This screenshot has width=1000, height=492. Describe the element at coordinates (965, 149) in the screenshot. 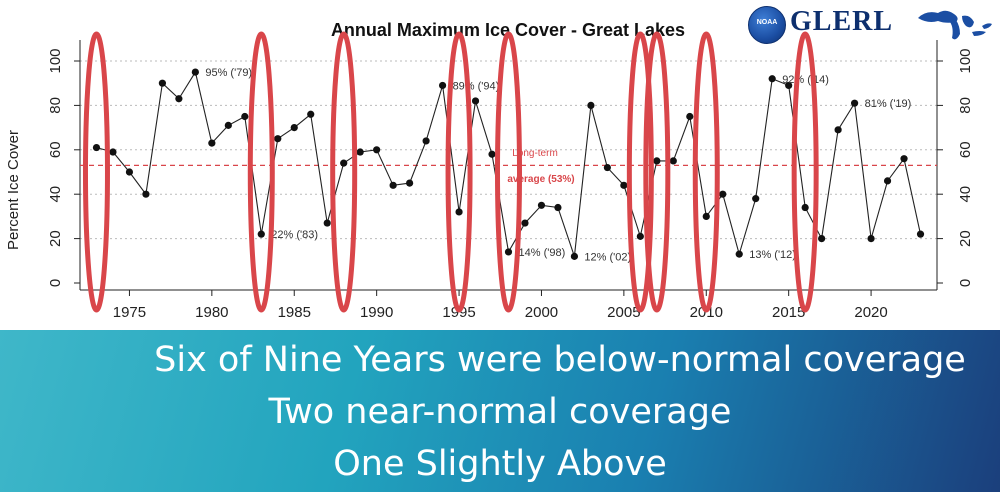

I see `y-tick-label-right: 60` at that location.